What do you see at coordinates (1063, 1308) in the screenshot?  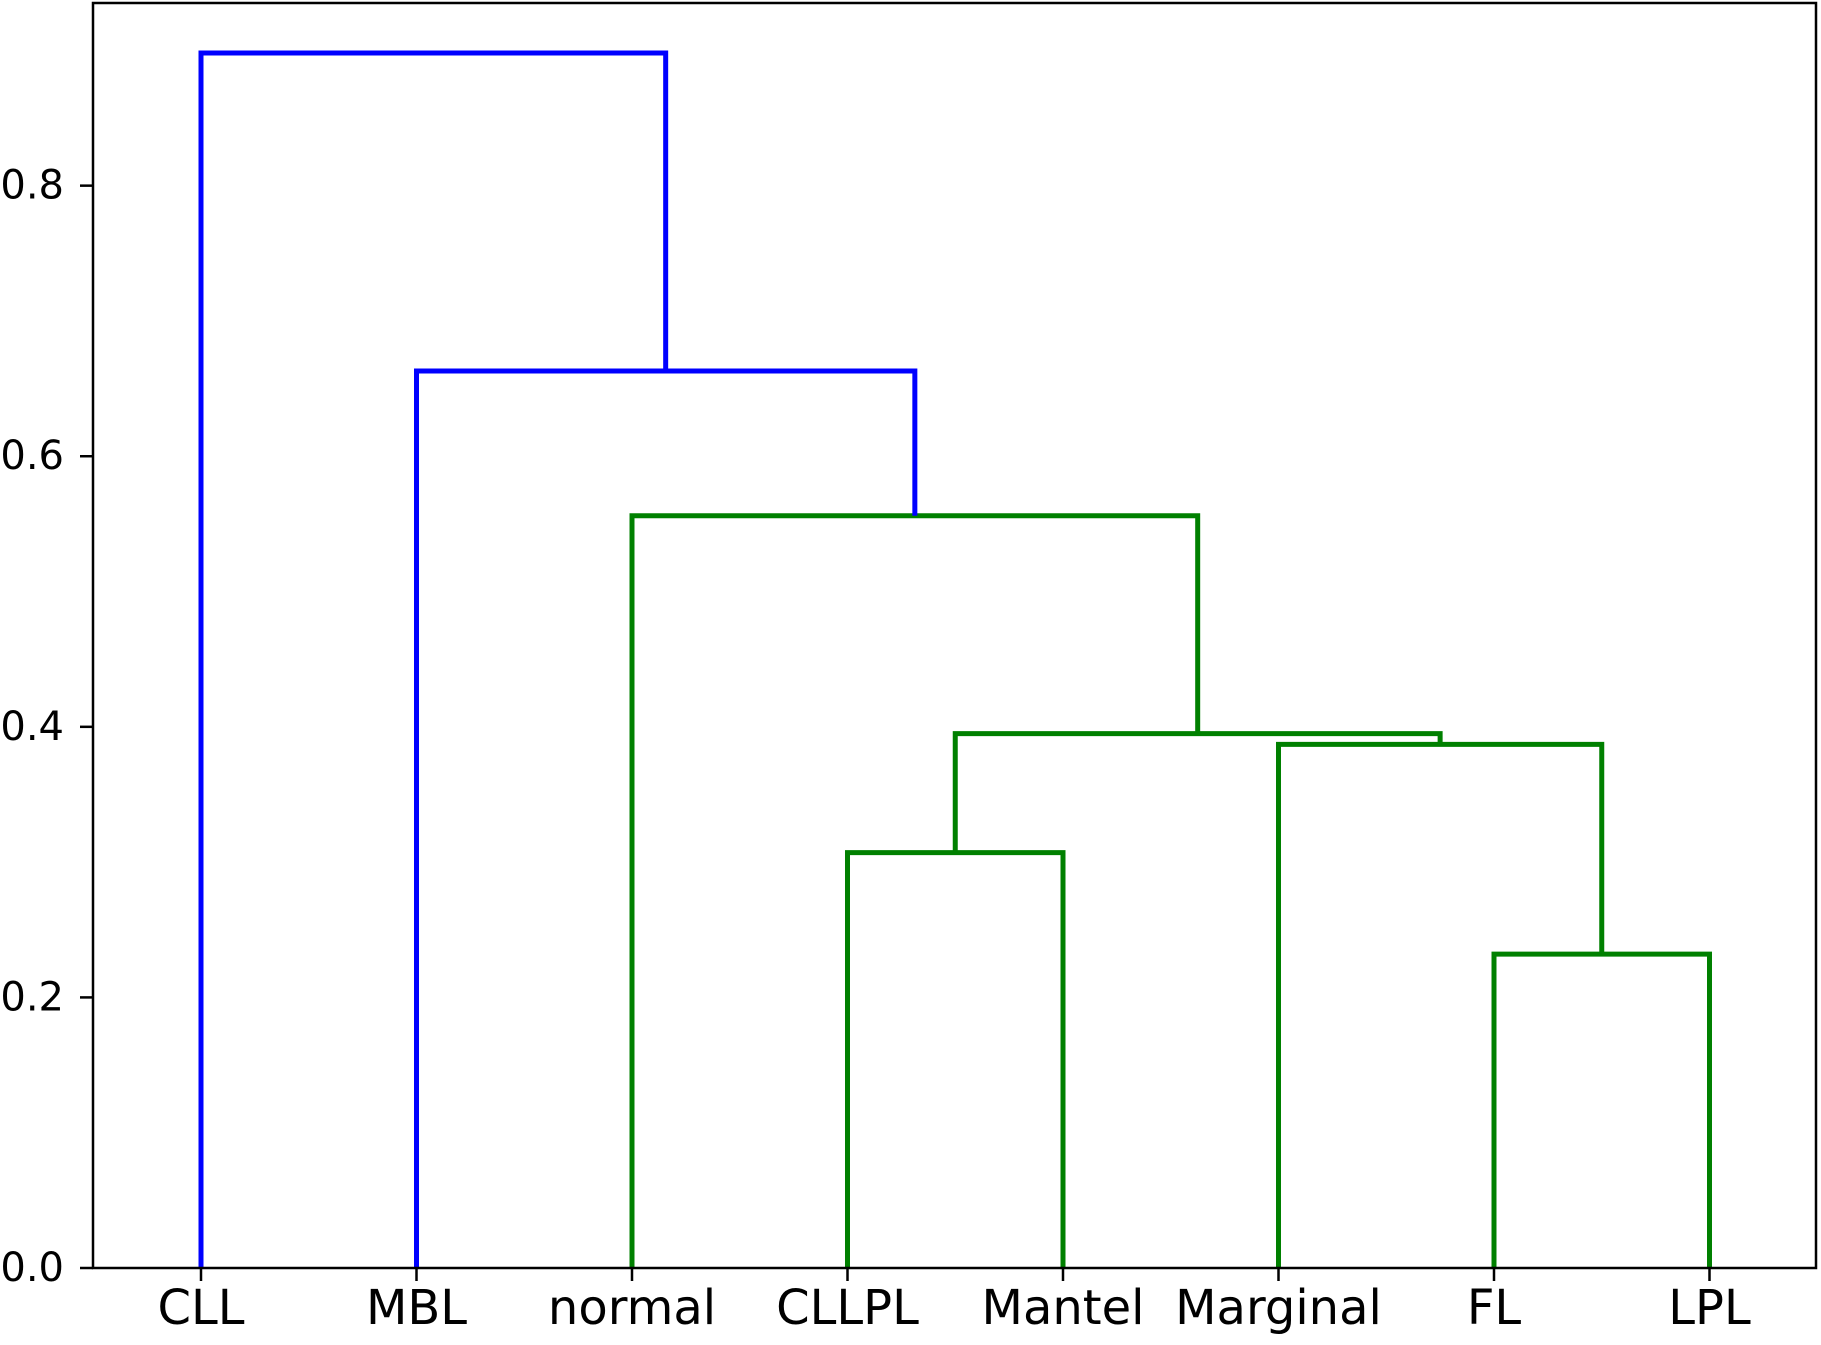 I see `leaf-label-mantel: Mantel` at bounding box center [1063, 1308].